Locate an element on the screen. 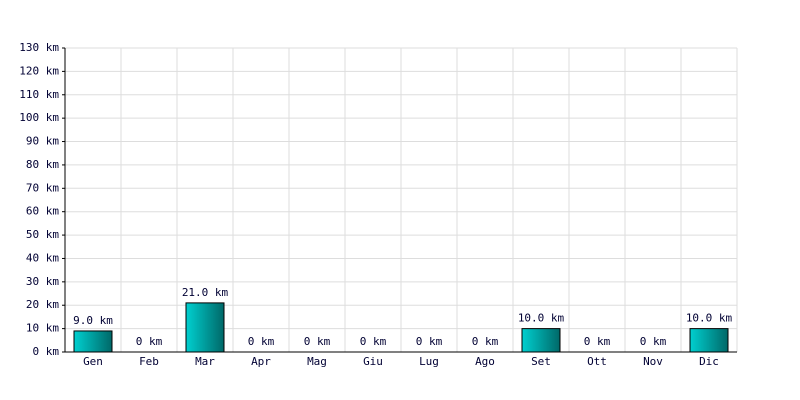 The width and height of the screenshot is (800, 400). y-tick-label: 100 km is located at coordinates (39, 117).